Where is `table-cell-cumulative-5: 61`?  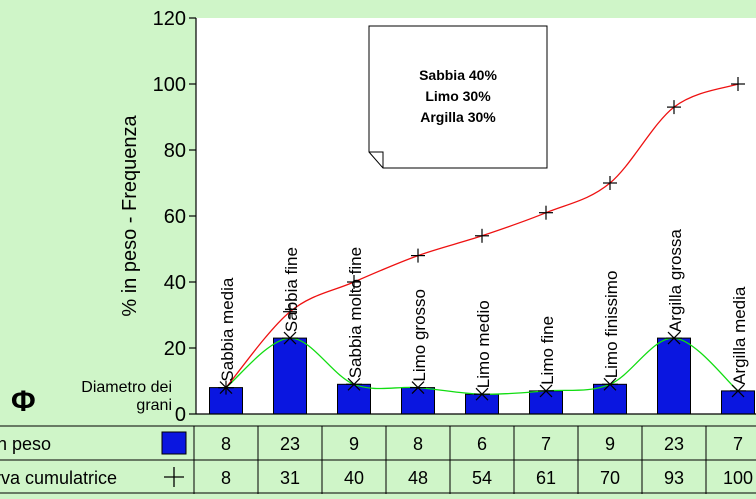
table-cell-cumulative-5: 61 is located at coordinates (546, 478).